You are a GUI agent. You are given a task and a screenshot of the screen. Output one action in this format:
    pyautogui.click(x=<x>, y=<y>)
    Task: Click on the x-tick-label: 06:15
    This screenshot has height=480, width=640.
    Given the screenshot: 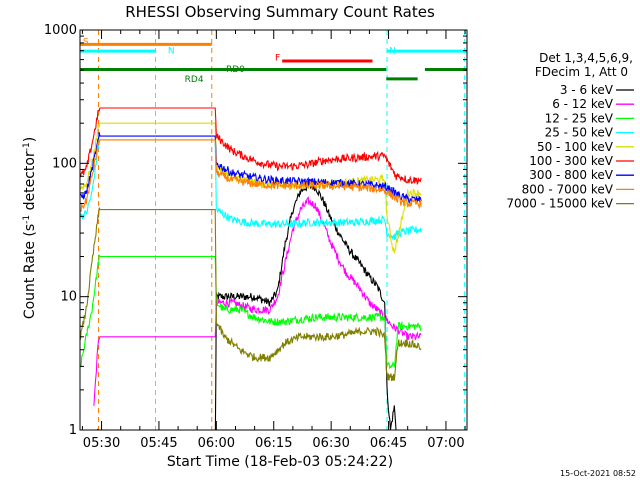 What is the action you would take?
    pyautogui.click(x=273, y=443)
    